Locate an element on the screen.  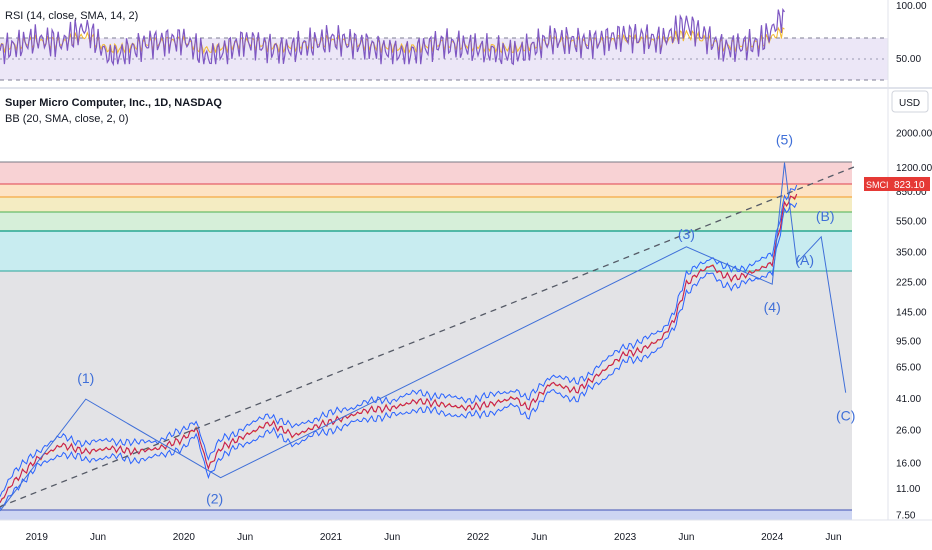
price-tick-label: 225.00 is located at coordinates (911, 283).